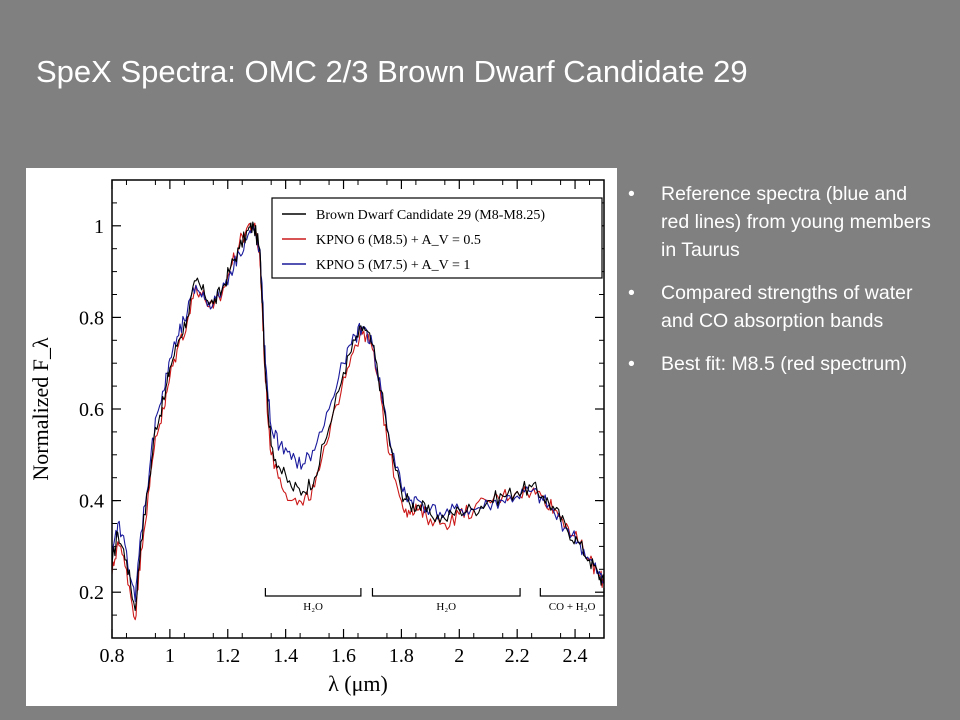 This screenshot has width=960, height=720. What do you see at coordinates (401, 656) in the screenshot?
I see `x-tick-label: 1.8` at bounding box center [401, 656].